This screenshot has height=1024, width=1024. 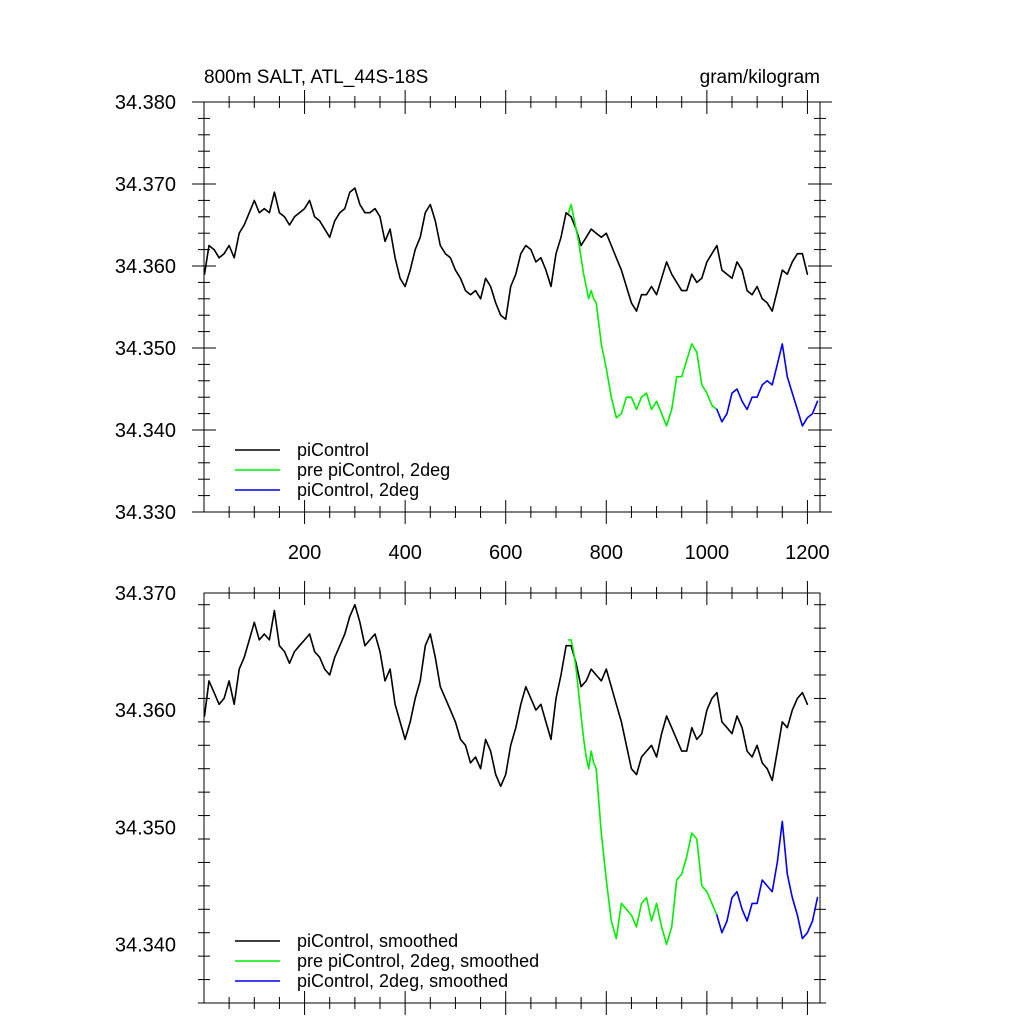 What do you see at coordinates (377, 941) in the screenshot?
I see `legend-label: piControl, smoothed` at bounding box center [377, 941].